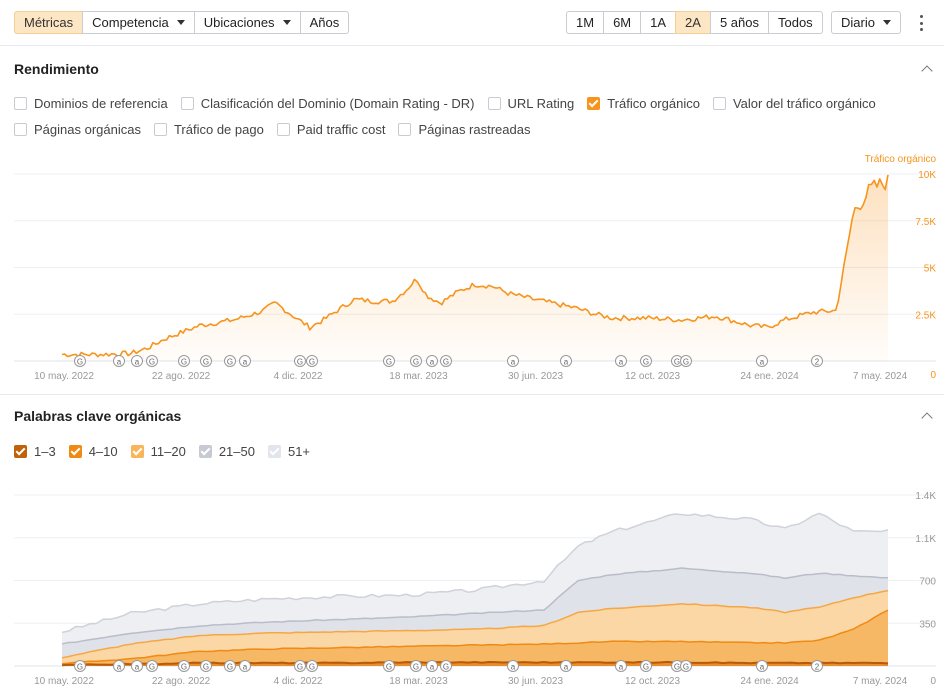  What do you see at coordinates (64, 681) in the screenshot?
I see `x-tick-label: 10 may. 2022` at bounding box center [64, 681].